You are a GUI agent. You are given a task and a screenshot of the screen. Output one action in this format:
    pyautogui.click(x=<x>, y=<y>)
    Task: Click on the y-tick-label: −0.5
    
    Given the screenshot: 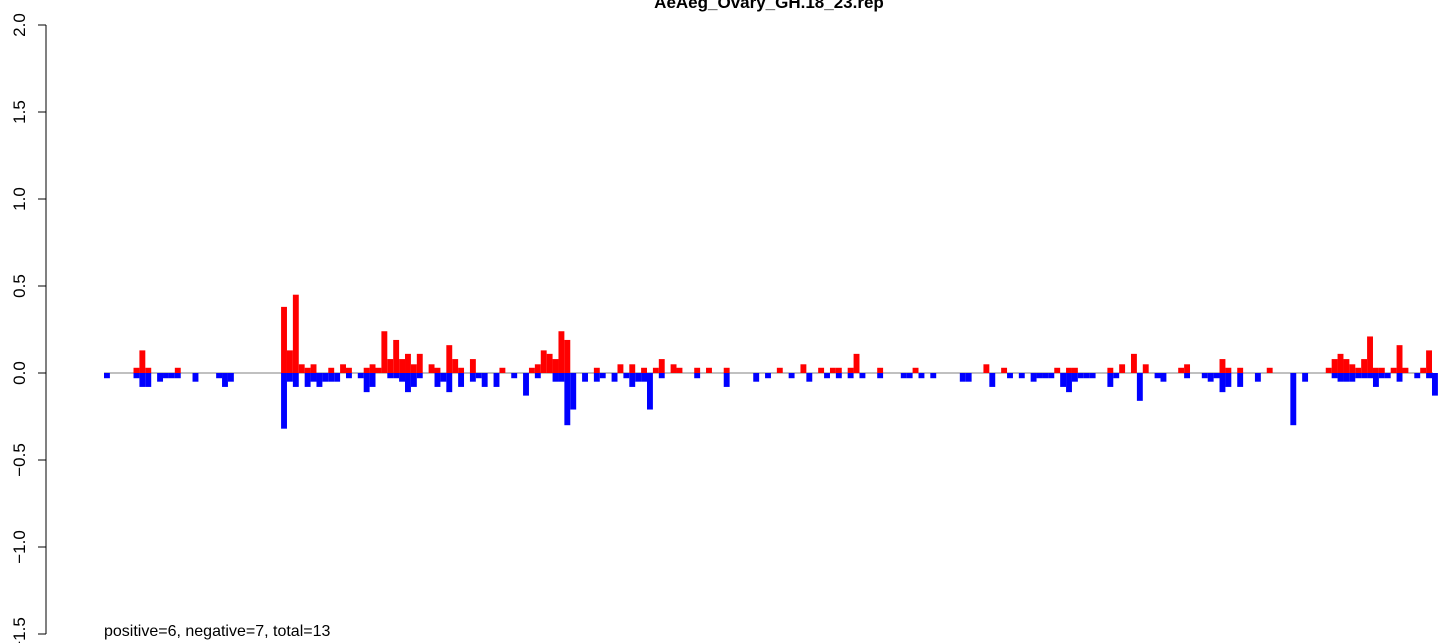 What is the action you would take?
    pyautogui.click(x=19, y=460)
    